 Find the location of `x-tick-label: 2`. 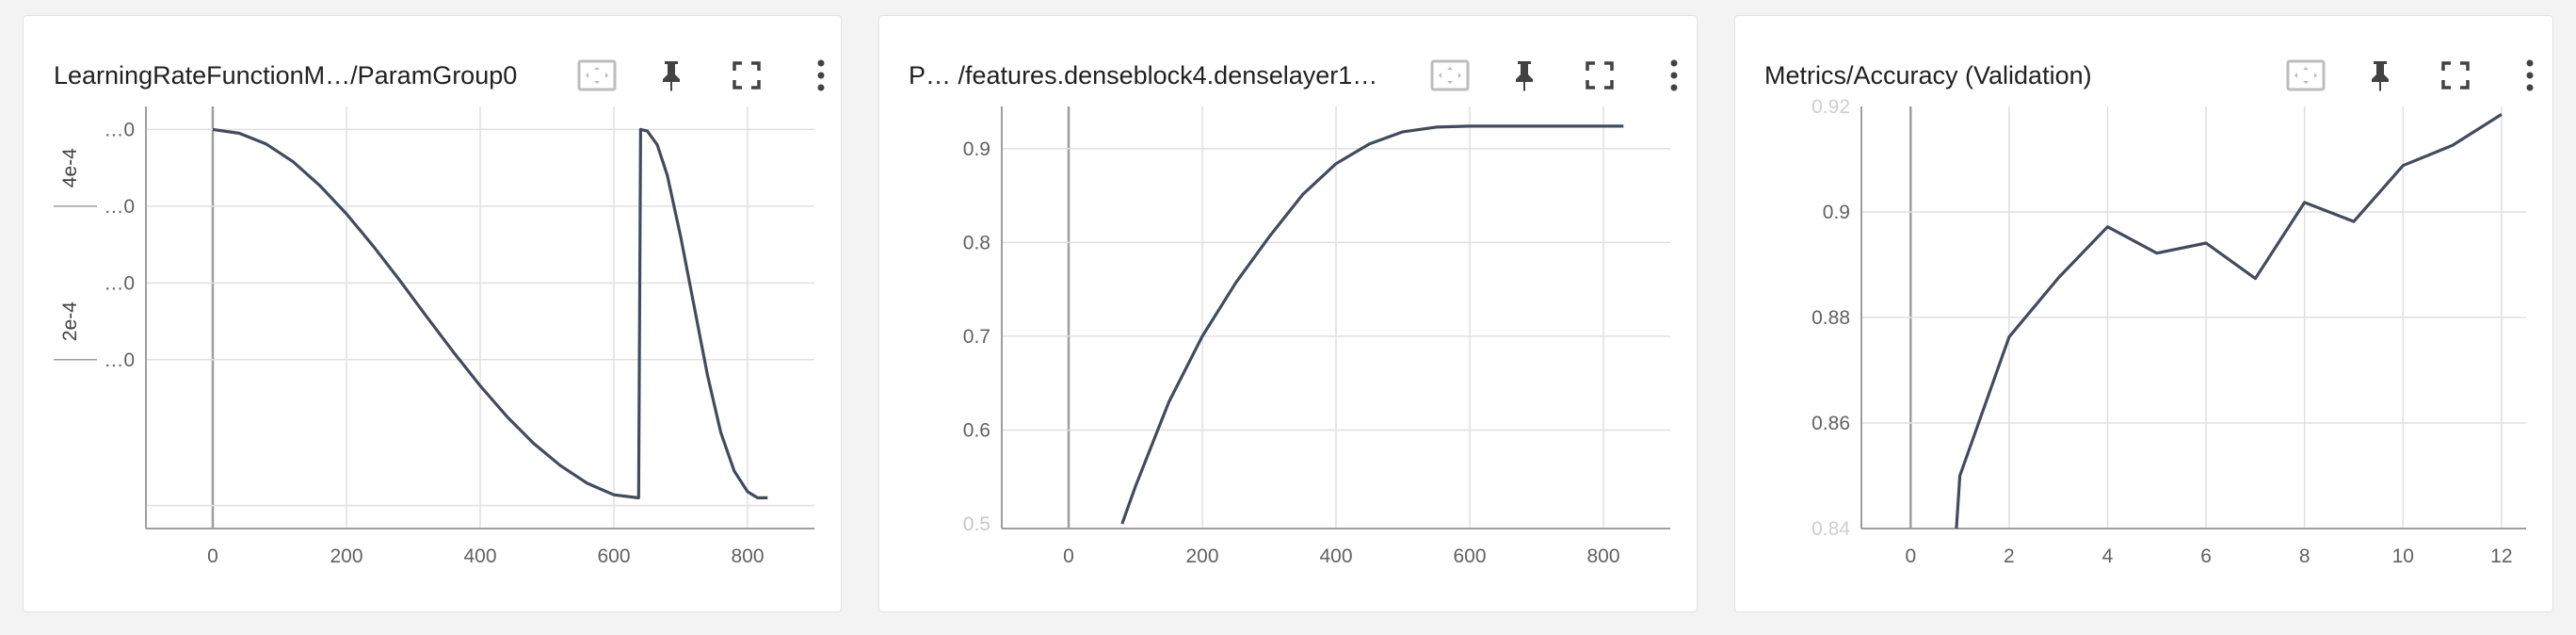

x-tick-label: 2 is located at coordinates (2009, 556).